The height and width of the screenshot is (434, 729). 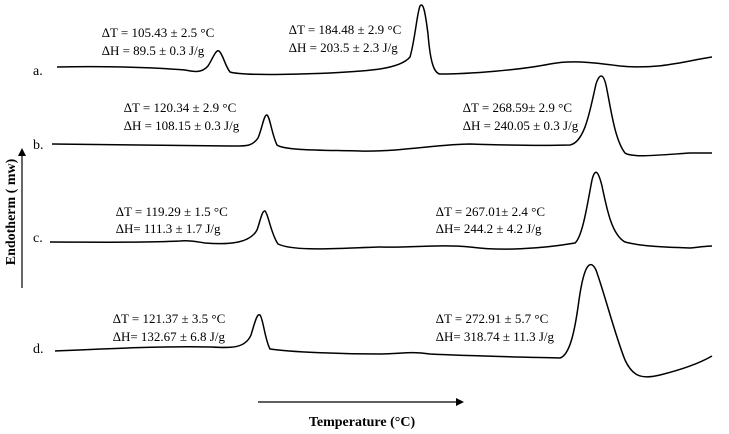 I want to click on trace-a-peak-1-dT: ∆T = 105.43 ± 2.5 °C, so click(x=158, y=32).